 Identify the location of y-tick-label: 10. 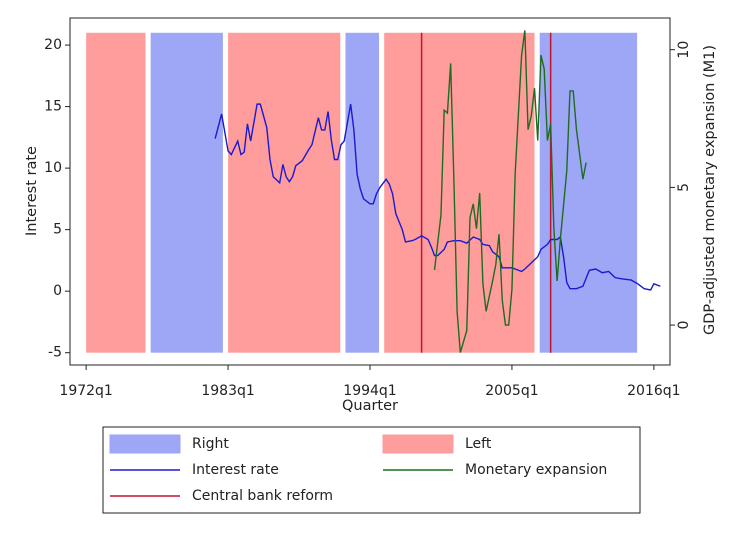
(53, 168).